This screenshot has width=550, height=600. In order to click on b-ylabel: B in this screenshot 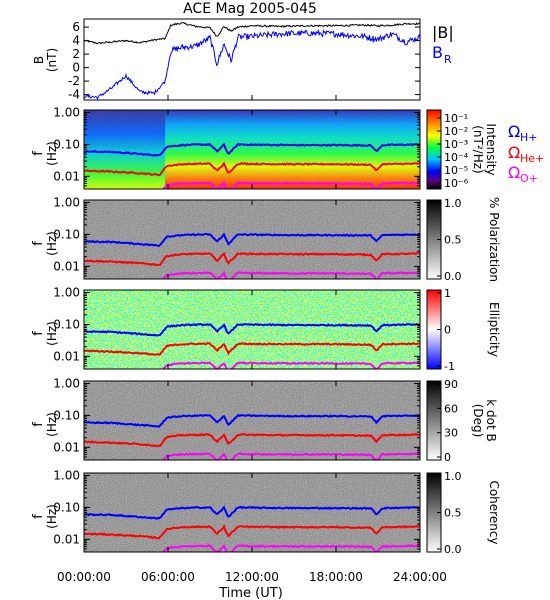, I will do `click(39, 60)`.